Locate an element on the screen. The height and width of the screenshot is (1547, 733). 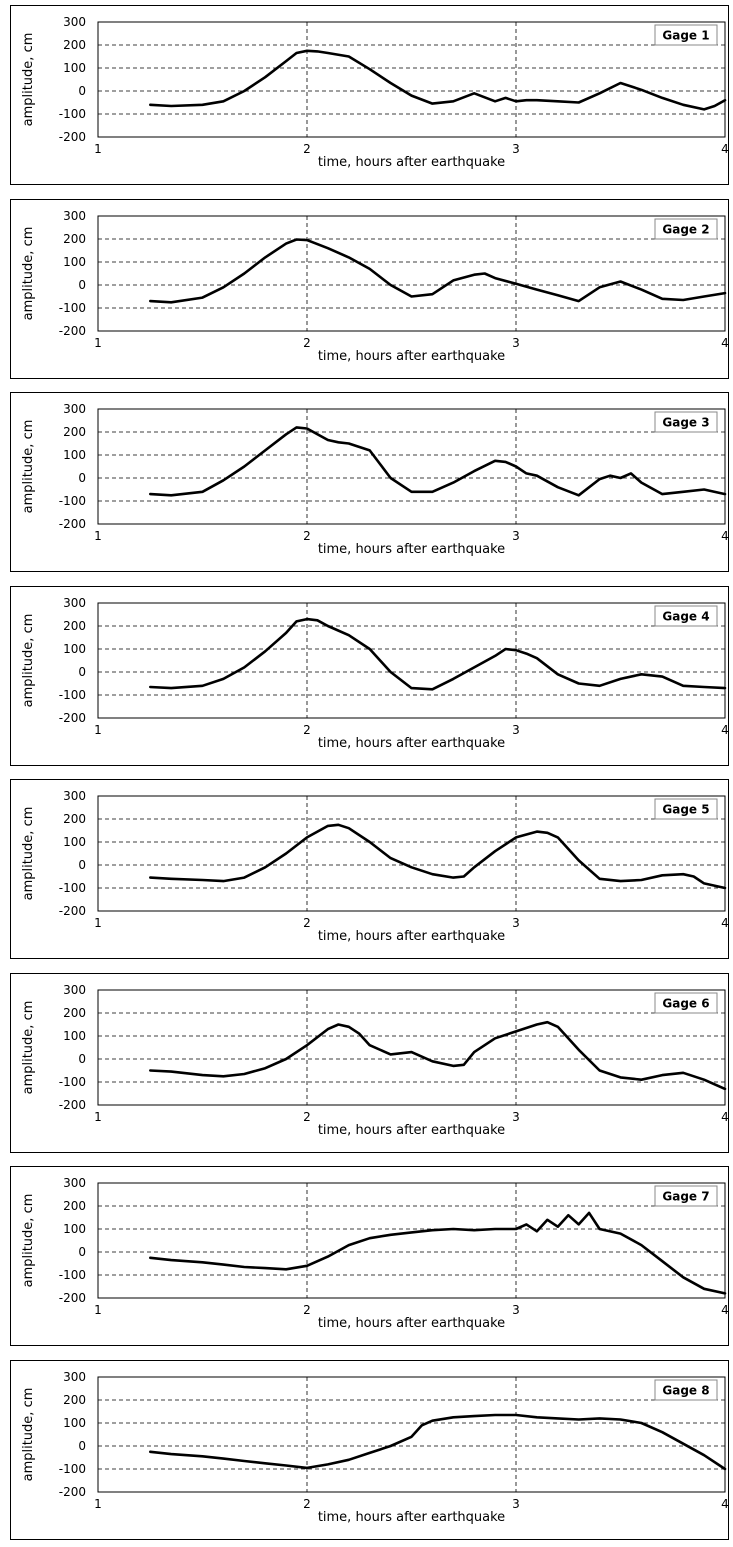
gage-label: Gage 6 is located at coordinates (685, 1003).